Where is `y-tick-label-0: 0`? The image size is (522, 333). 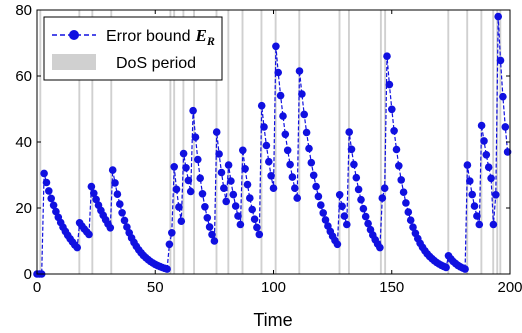 y-tick-label-0: 0 is located at coordinates (28, 274).